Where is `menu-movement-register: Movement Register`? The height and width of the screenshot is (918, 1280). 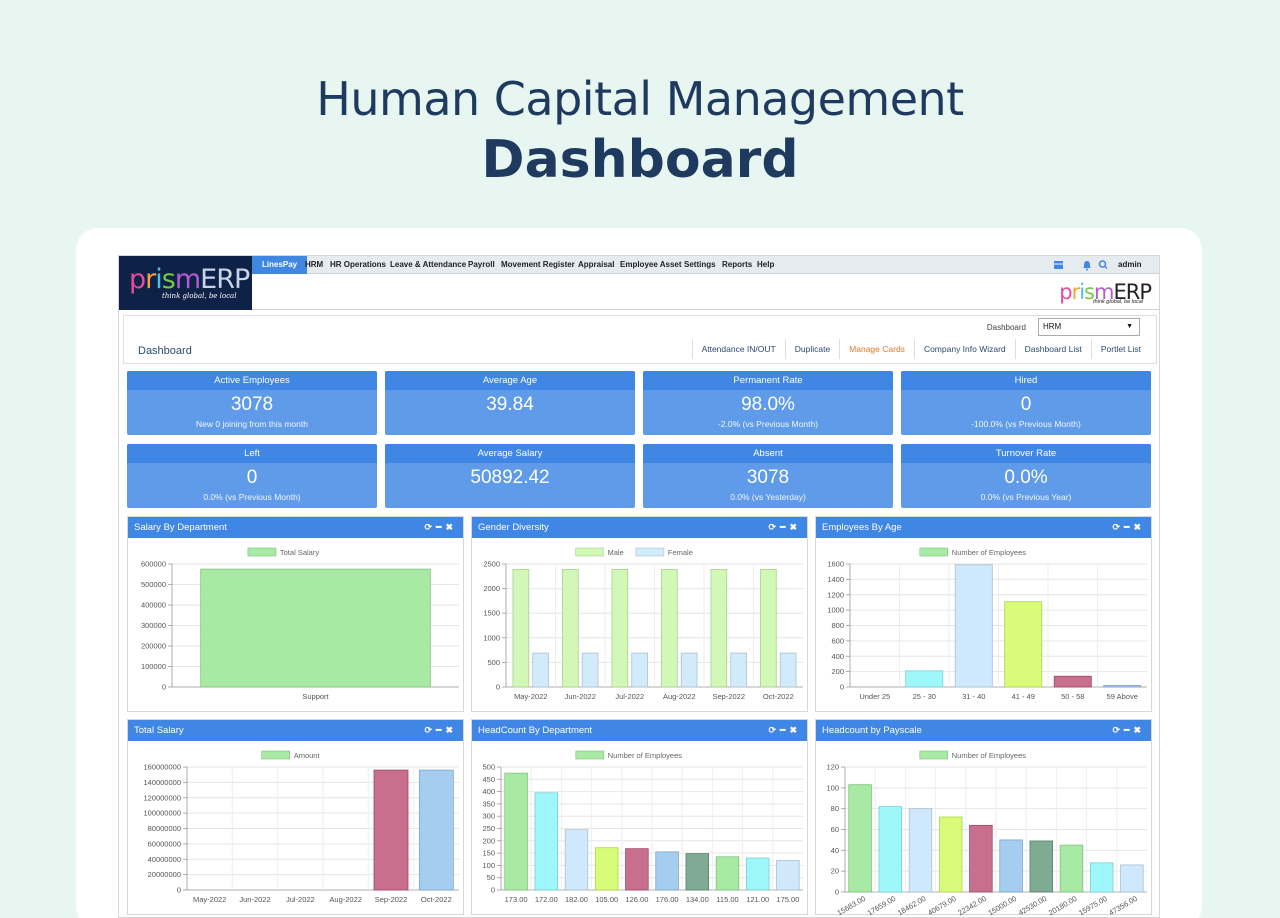
menu-movement-register: Movement Register is located at coordinates (538, 264).